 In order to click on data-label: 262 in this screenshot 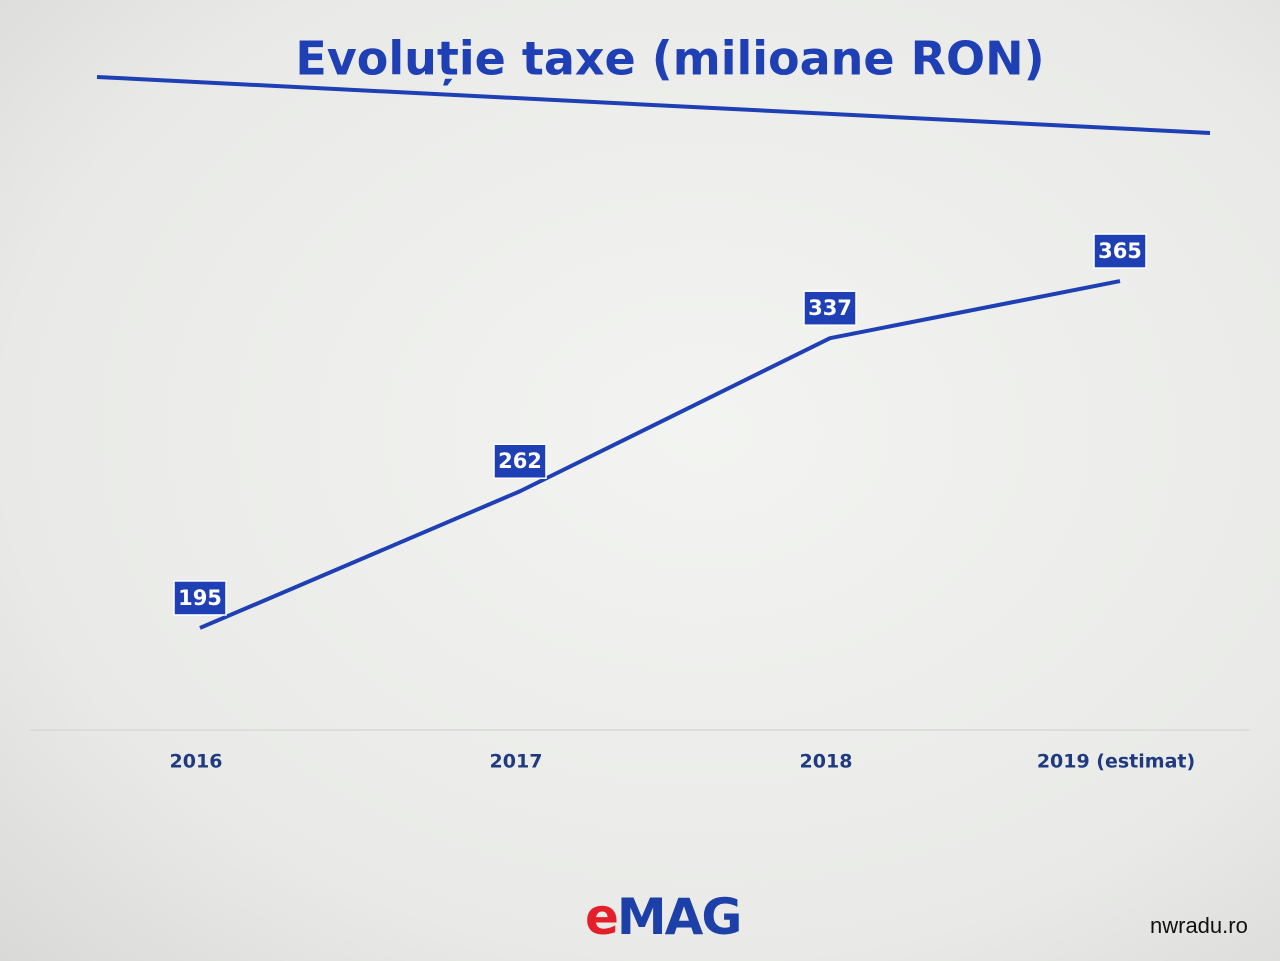, I will do `click(520, 461)`.